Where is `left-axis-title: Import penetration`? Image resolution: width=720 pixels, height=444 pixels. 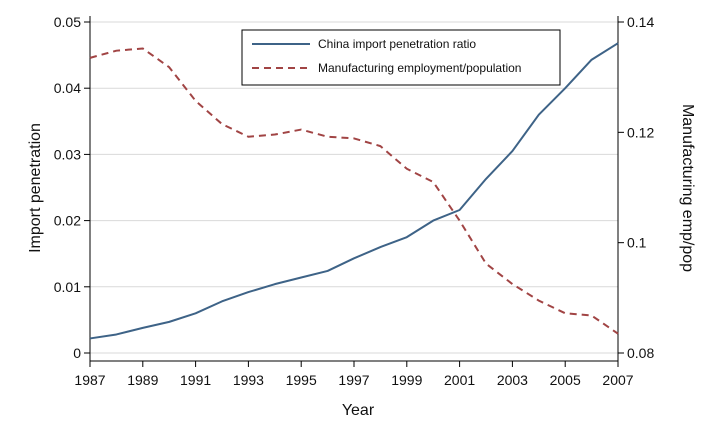 left-axis-title: Import penetration is located at coordinates (35, 188).